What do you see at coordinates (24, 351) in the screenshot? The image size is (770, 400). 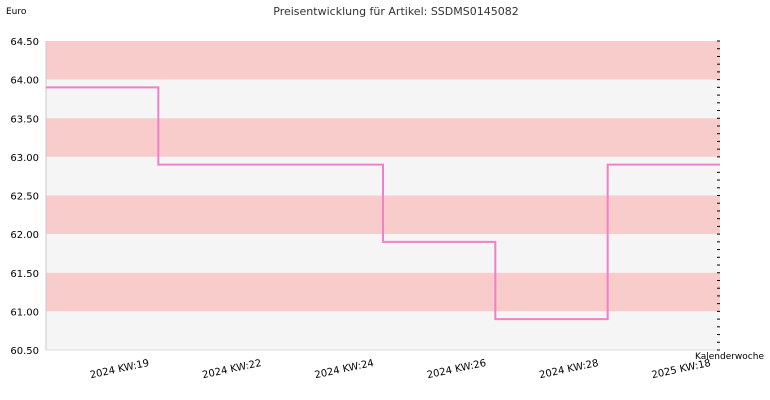 I see `y-tick-label-8: 60.50` at bounding box center [24, 351].